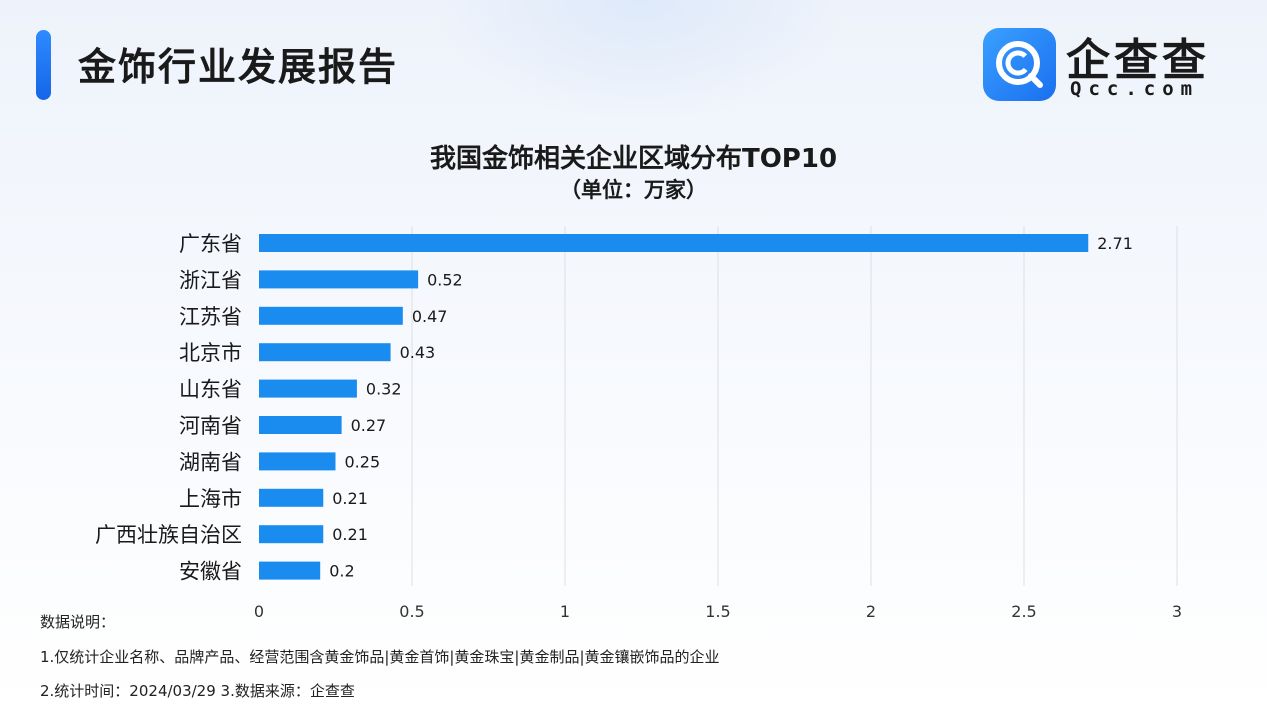 The height and width of the screenshot is (713, 1267). Describe the element at coordinates (363, 461) in the screenshot. I see `value-label-6: 0.25` at that location.